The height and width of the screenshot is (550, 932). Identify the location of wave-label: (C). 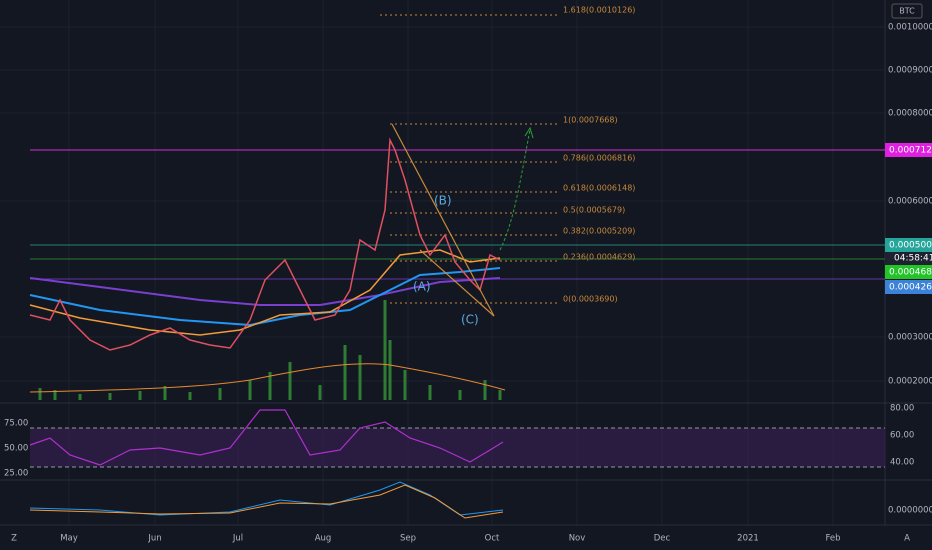
(470, 320).